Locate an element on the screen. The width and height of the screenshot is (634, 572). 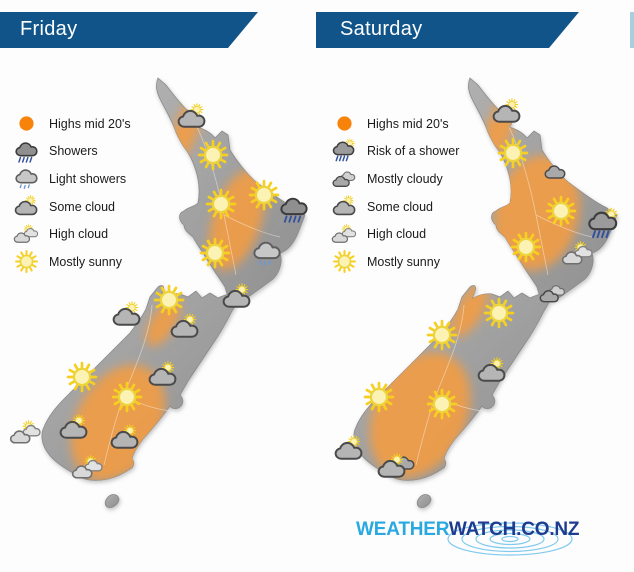
next-day-banner-sliver is located at coordinates (632, 30).